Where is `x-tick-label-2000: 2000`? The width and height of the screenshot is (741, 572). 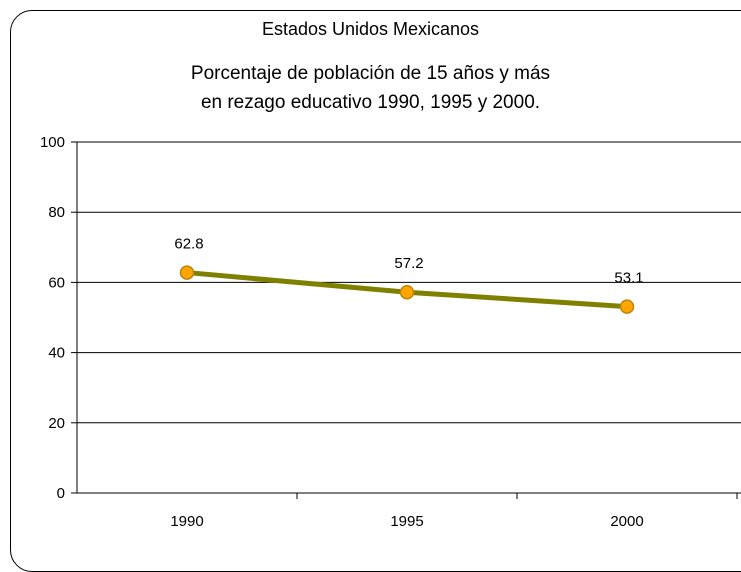
x-tick-label-2000: 2000 is located at coordinates (626, 521).